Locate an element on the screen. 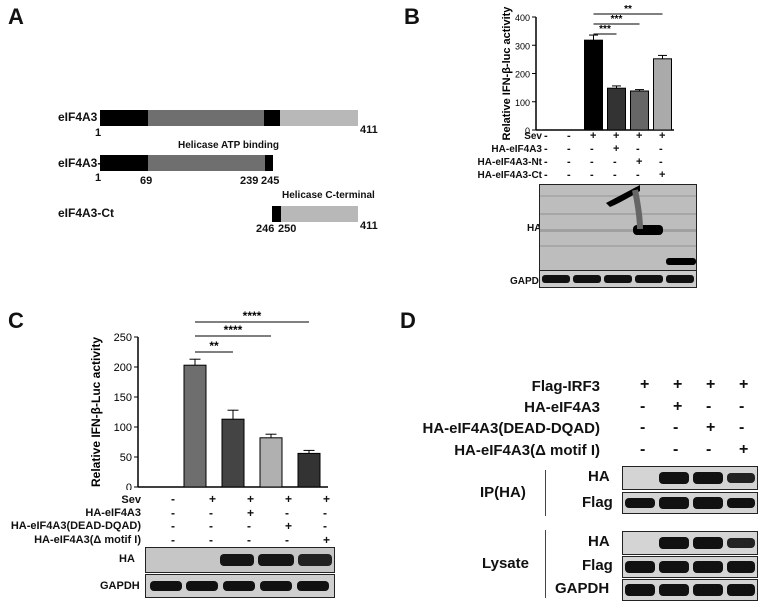 The height and width of the screenshot is (602, 760). condition-label: HA-eIF4A3-Nt is located at coordinates (509, 162).